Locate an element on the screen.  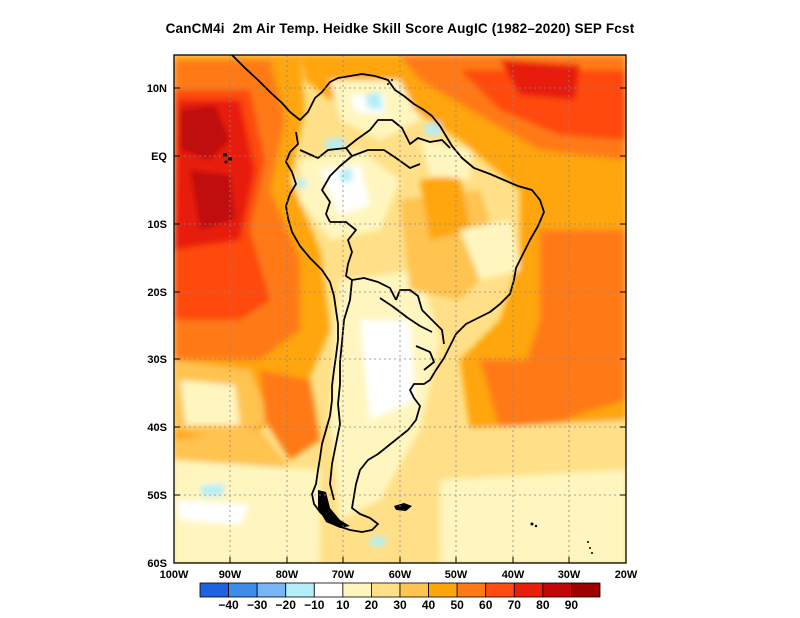
colorbar-label: 50 is located at coordinates (457, 605).